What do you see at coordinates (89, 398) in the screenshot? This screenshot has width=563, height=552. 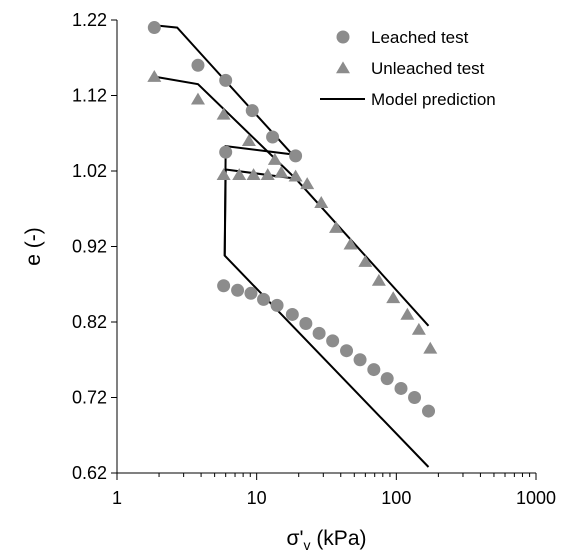 I see `y-tick-label: 0.72` at bounding box center [89, 398].